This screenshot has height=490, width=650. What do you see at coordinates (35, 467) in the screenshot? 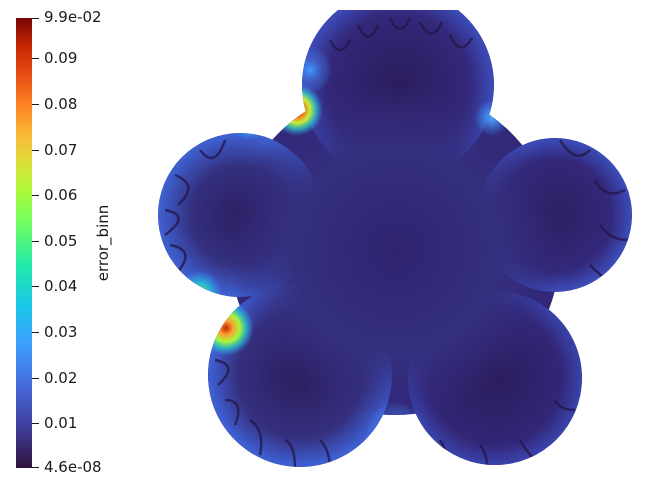
I see `colorbar-tick-min` at bounding box center [35, 467].